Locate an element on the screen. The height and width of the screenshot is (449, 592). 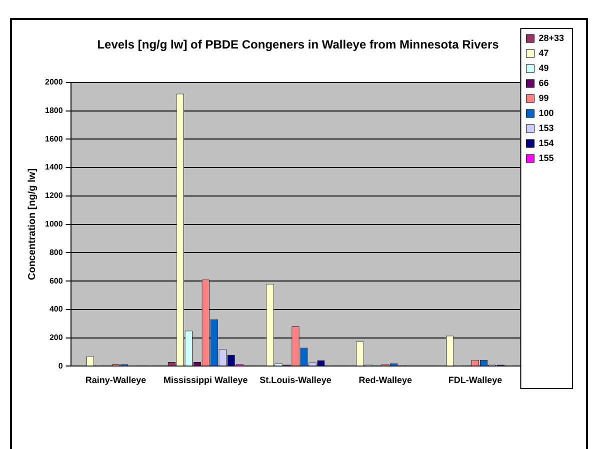
y-tick-label: 400 is located at coordinates (56, 309).